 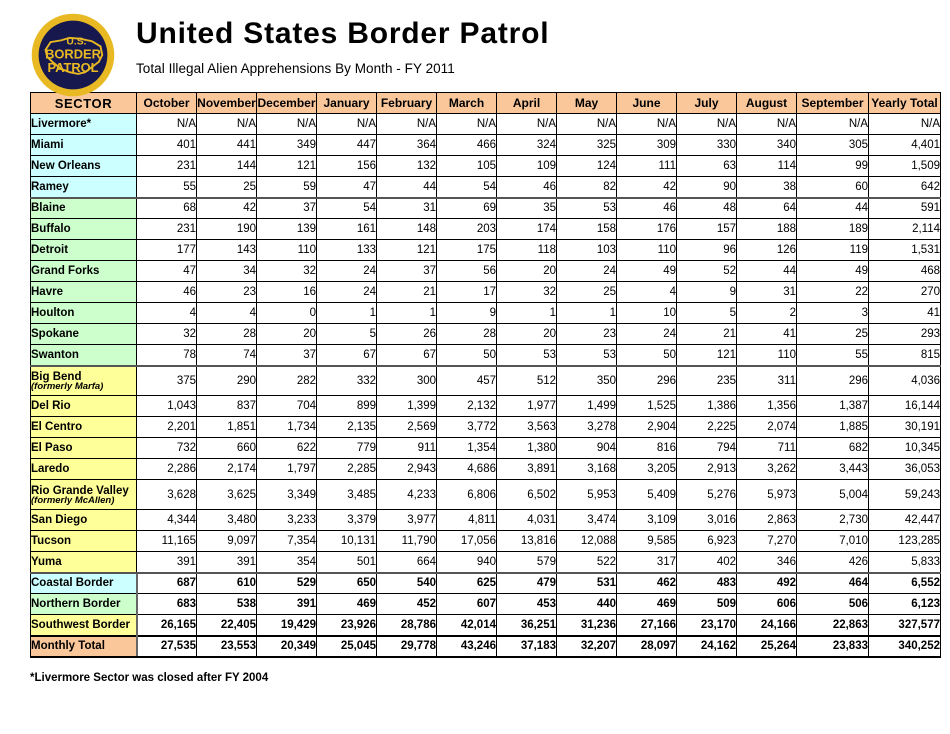 What do you see at coordinates (466, 494) in the screenshot?
I see `data-cell: 6,806` at bounding box center [466, 494].